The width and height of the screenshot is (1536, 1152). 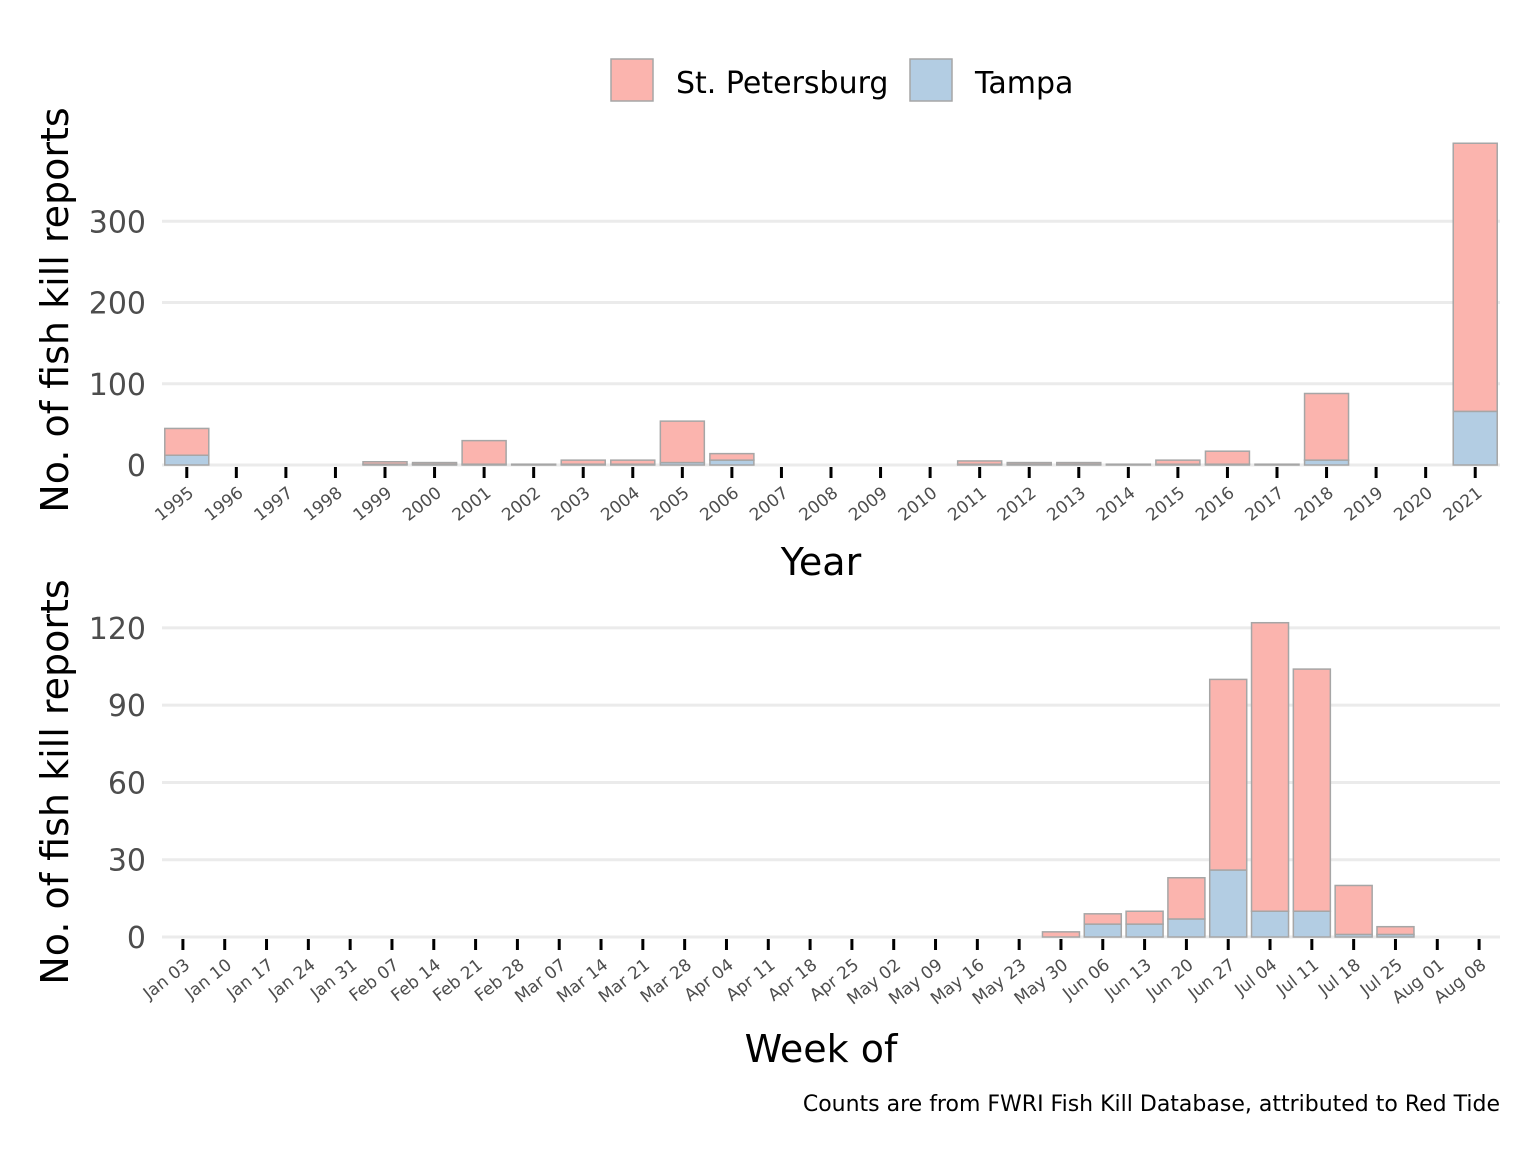 I want to click on y-tick-label: 120, so click(x=117, y=629).